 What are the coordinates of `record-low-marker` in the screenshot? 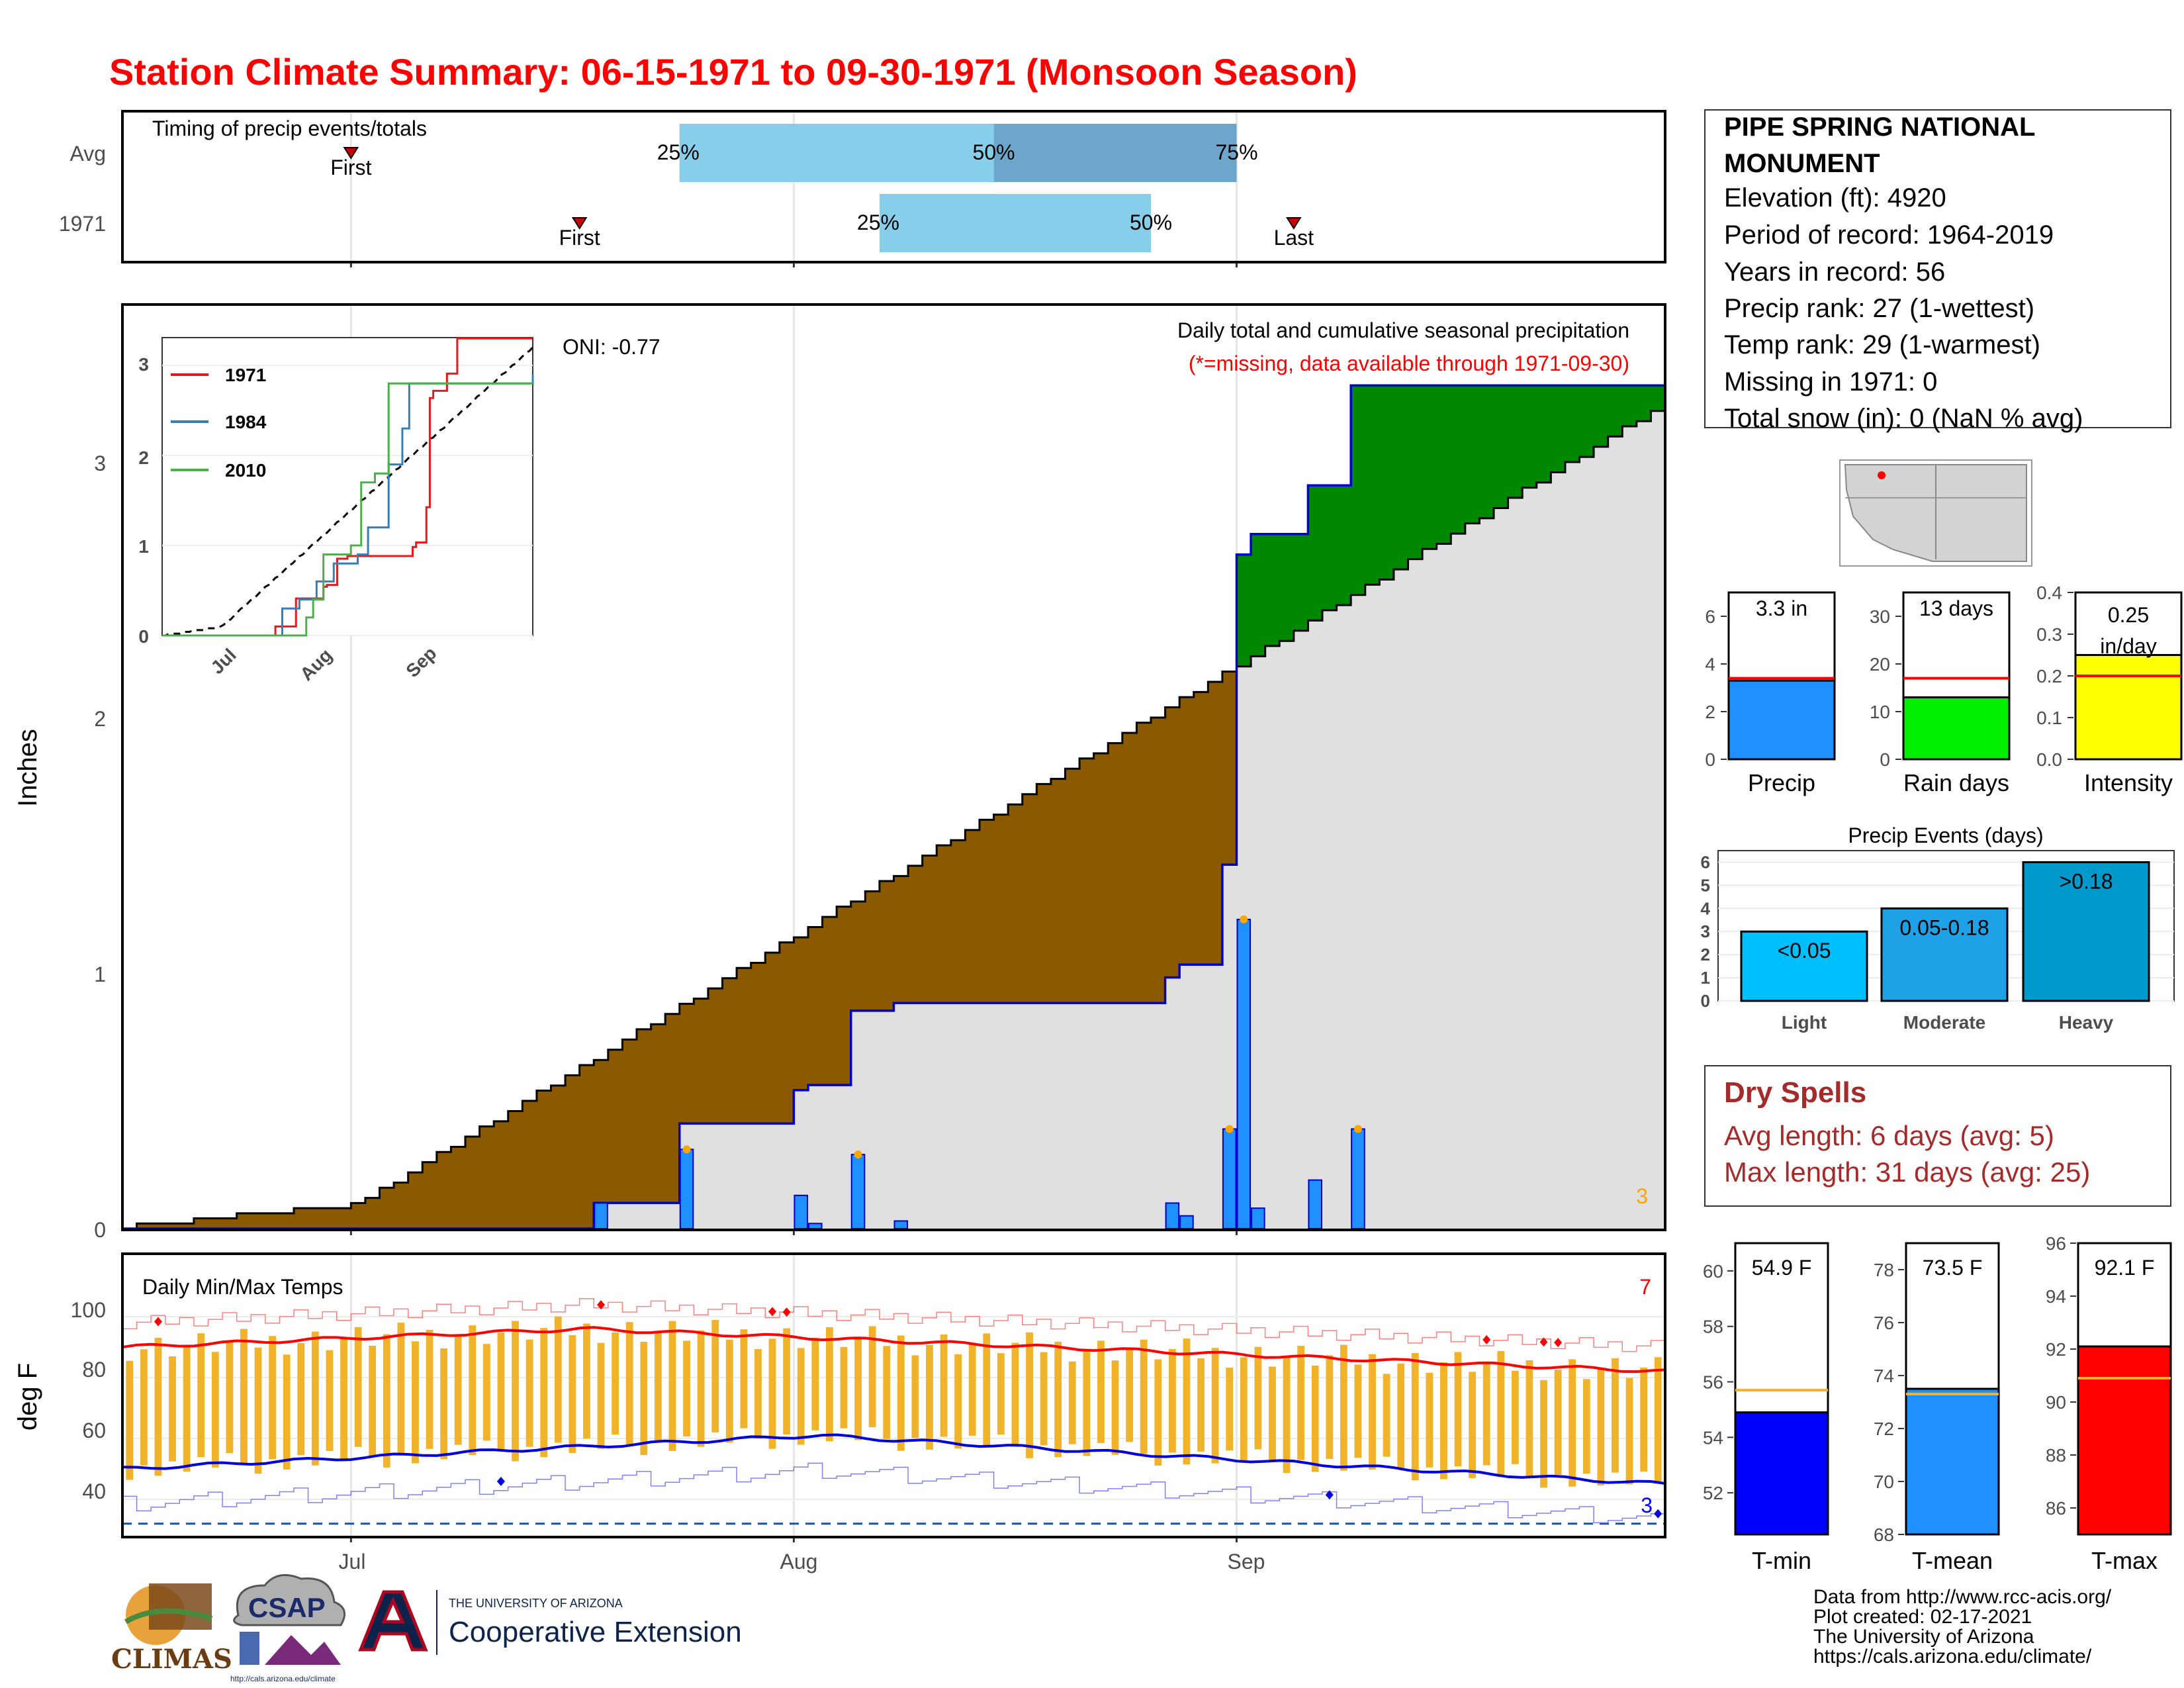 It's located at (501, 1481).